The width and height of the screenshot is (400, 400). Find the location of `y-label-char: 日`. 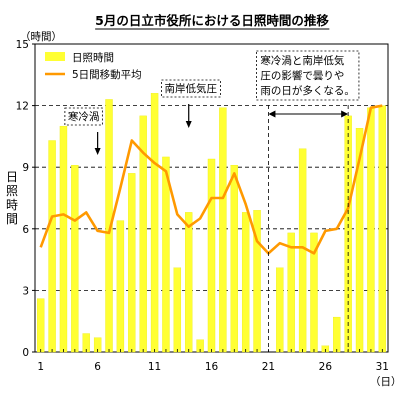

y-label-char: 日 is located at coordinates (12, 177).